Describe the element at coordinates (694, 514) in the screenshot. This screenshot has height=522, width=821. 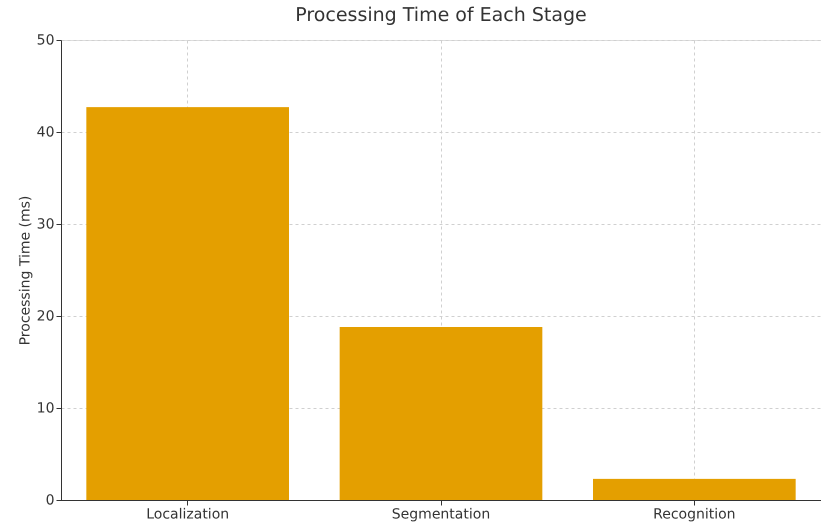
I see `x-tick-label: Recognition` at that location.